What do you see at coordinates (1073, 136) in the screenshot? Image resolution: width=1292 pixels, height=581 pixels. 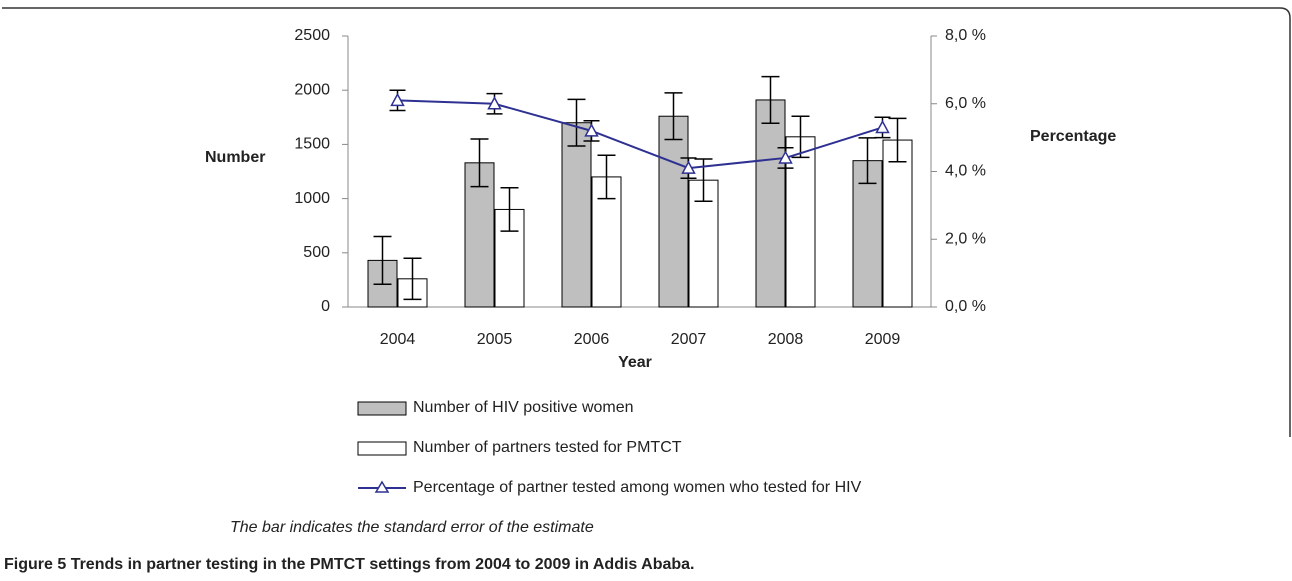 I see `y2-axis-label: Percentage` at bounding box center [1073, 136].